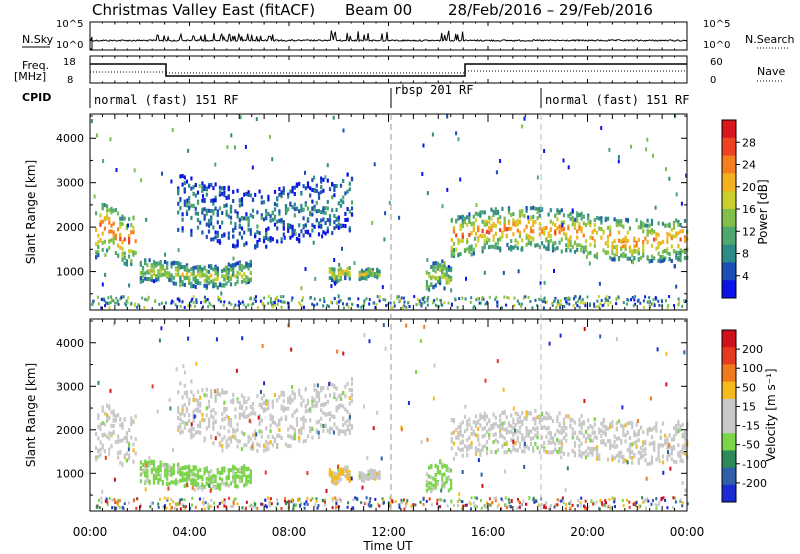 This screenshot has width=800, height=554. What do you see at coordinates (550, 10) in the screenshot?
I see `title-date: 28/Feb/2016 – 29/Feb/2016` at bounding box center [550, 10].